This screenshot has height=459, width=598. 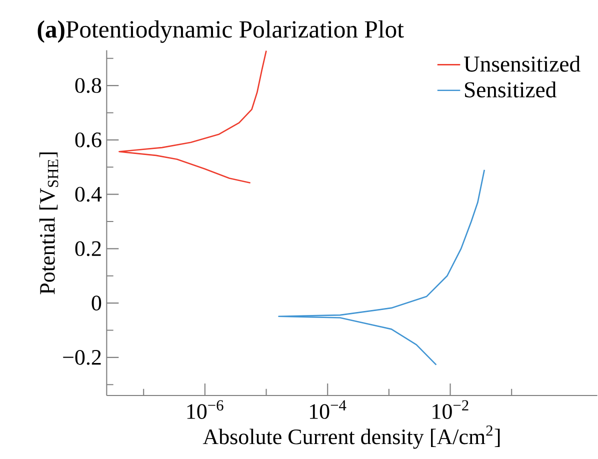 What do you see at coordinates (48, 223) in the screenshot?
I see `y-axis-title: Potential [V$_{SHE}$]` at bounding box center [48, 223].